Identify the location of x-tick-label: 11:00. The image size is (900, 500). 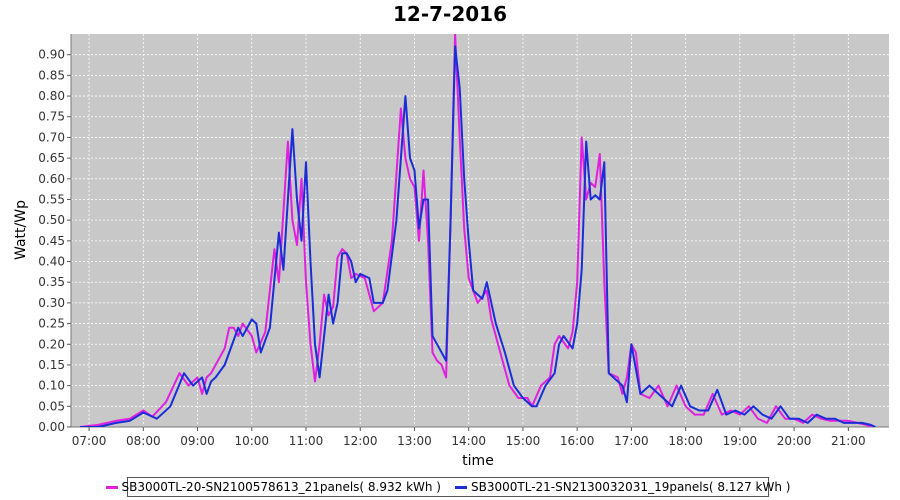
(306, 441).